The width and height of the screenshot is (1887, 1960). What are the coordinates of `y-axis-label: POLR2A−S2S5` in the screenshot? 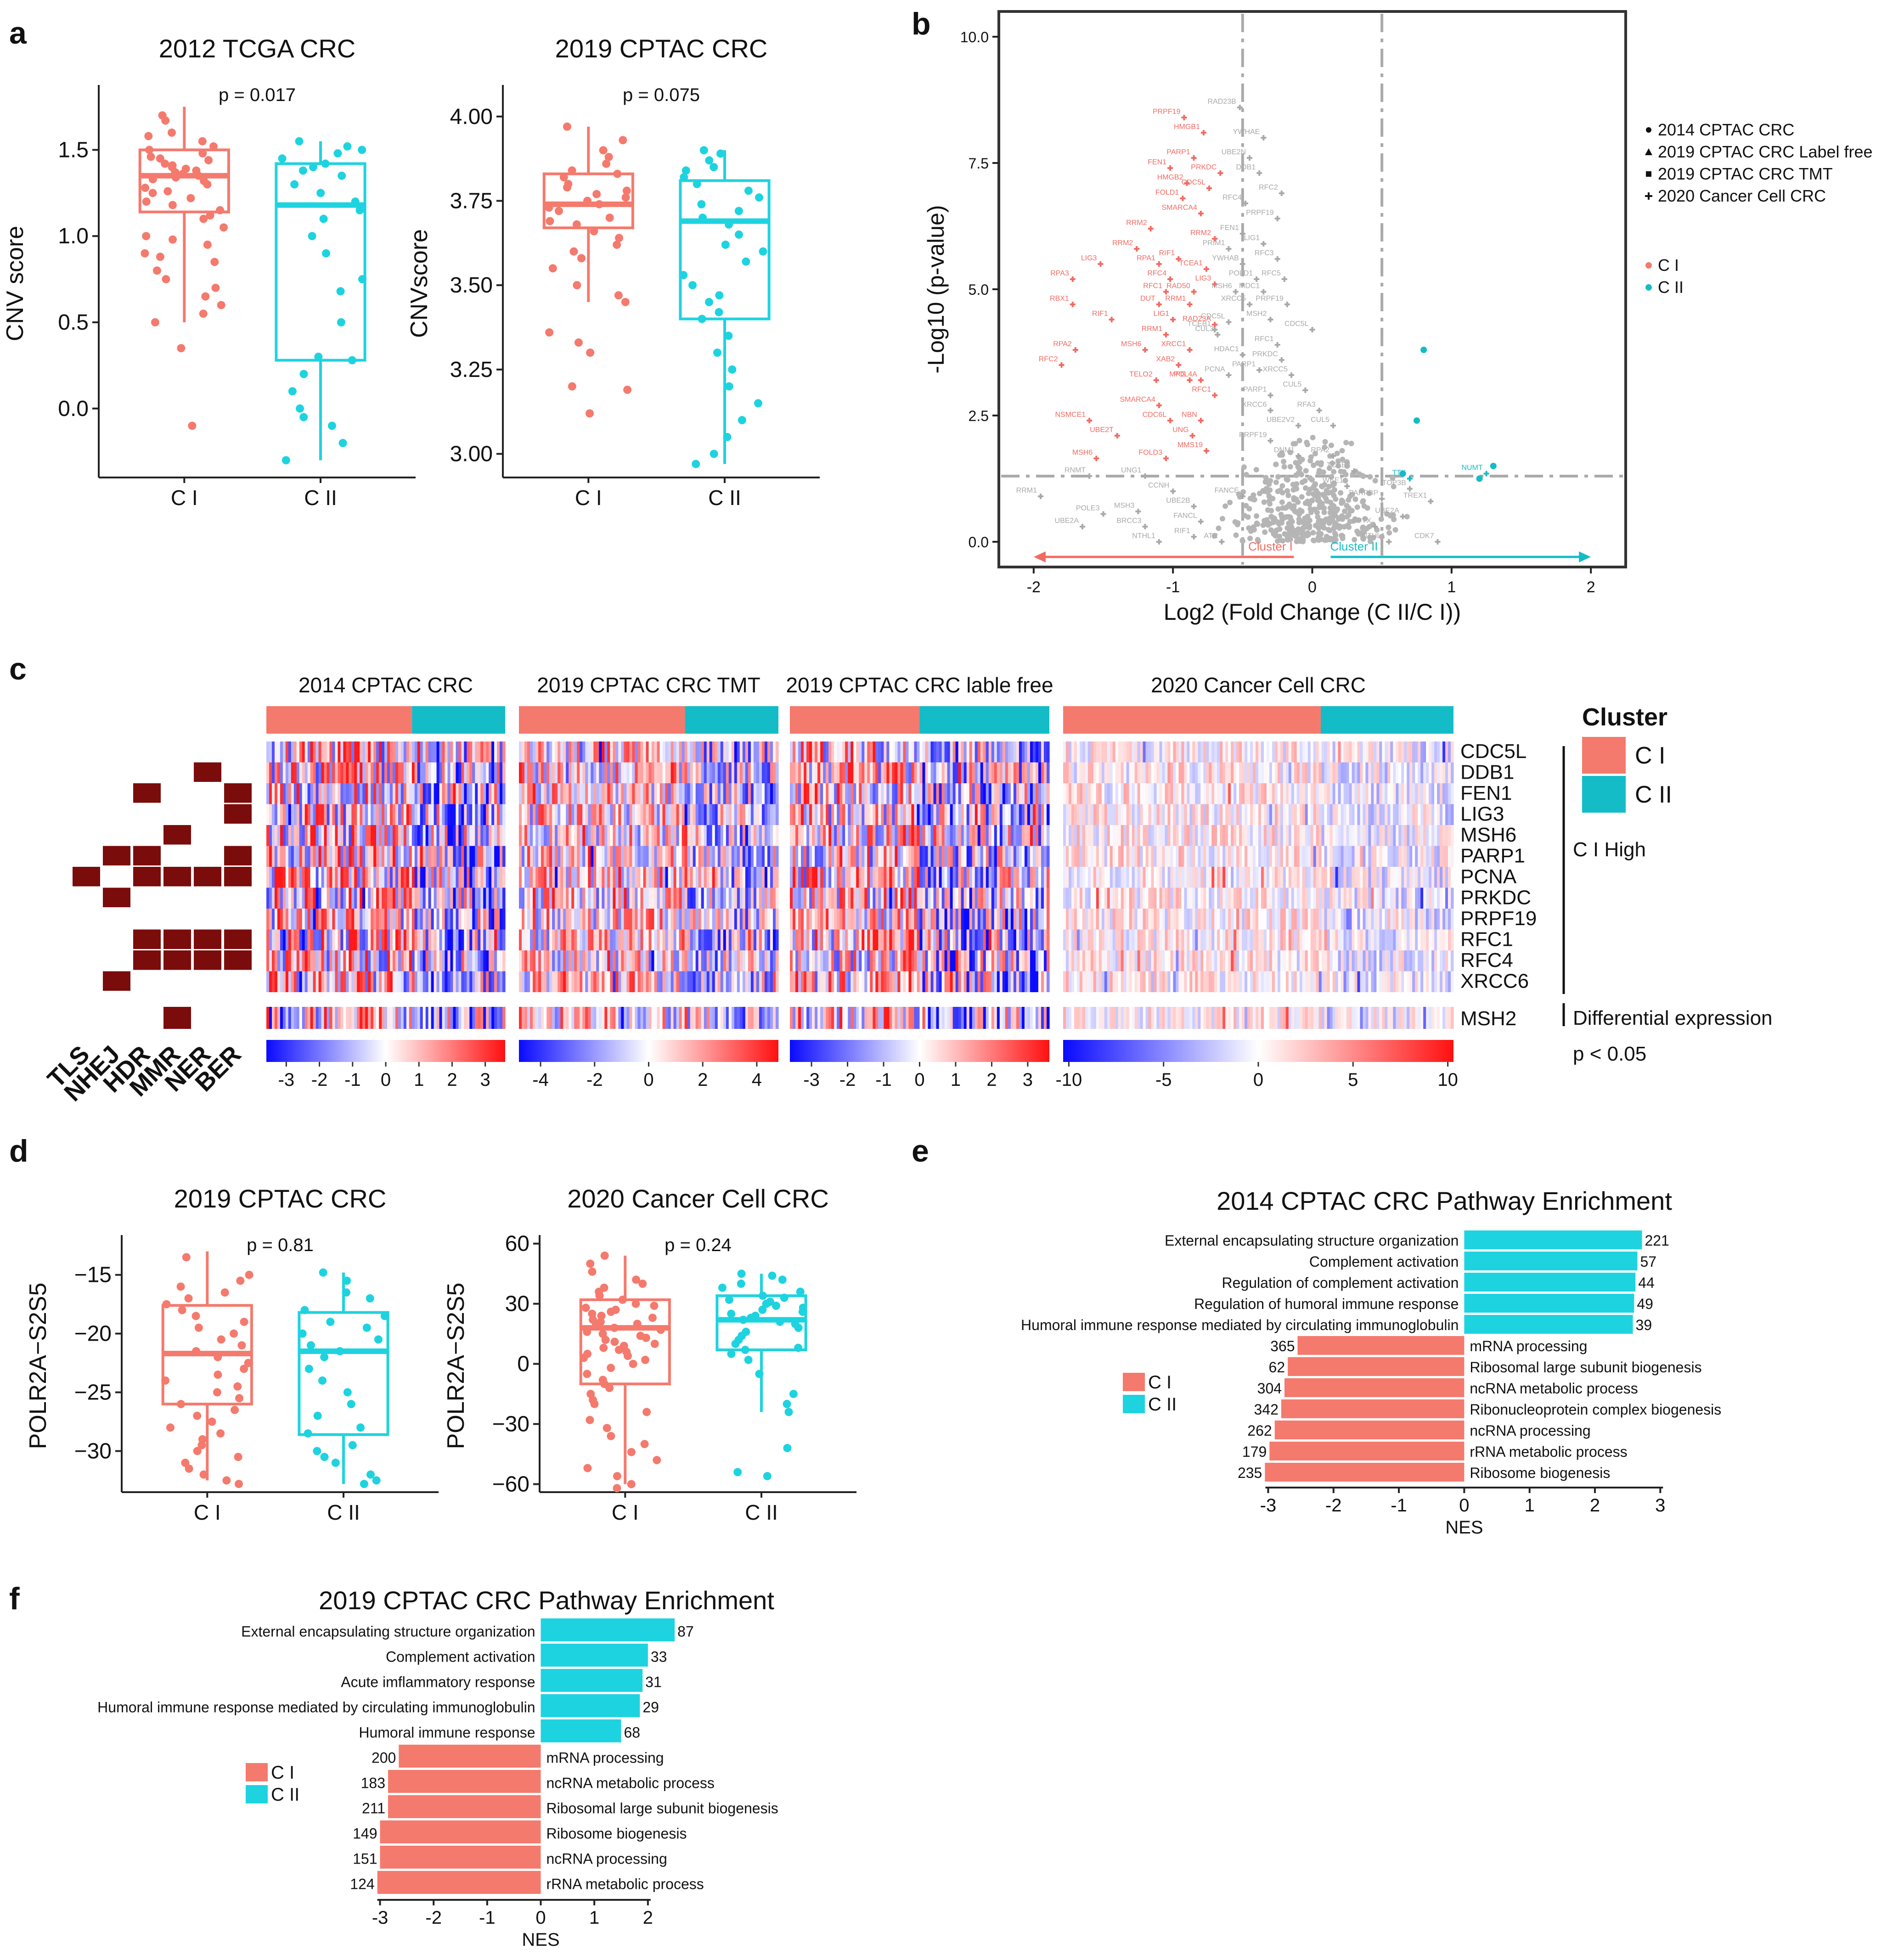 It's located at (456, 1366).